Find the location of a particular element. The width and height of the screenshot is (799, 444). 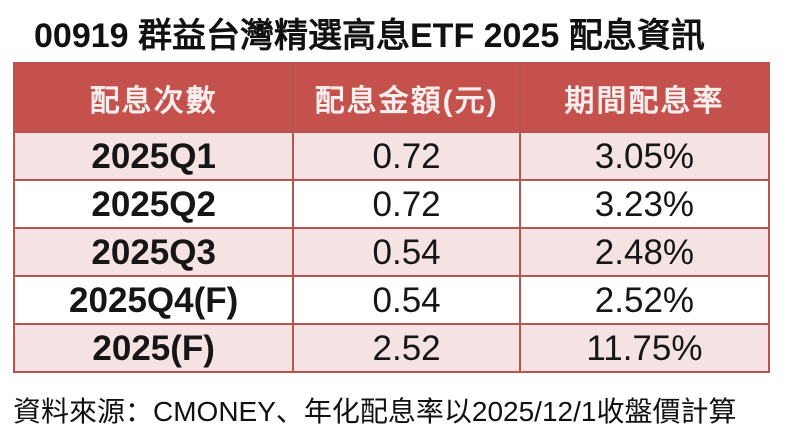

header-period: 配息次數 is located at coordinates (153, 97).